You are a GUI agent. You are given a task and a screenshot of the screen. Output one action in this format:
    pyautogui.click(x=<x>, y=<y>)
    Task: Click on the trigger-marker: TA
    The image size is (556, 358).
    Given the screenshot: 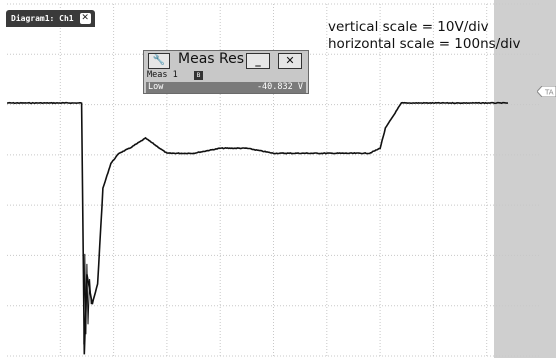 What is the action you would take?
    pyautogui.click(x=546, y=91)
    